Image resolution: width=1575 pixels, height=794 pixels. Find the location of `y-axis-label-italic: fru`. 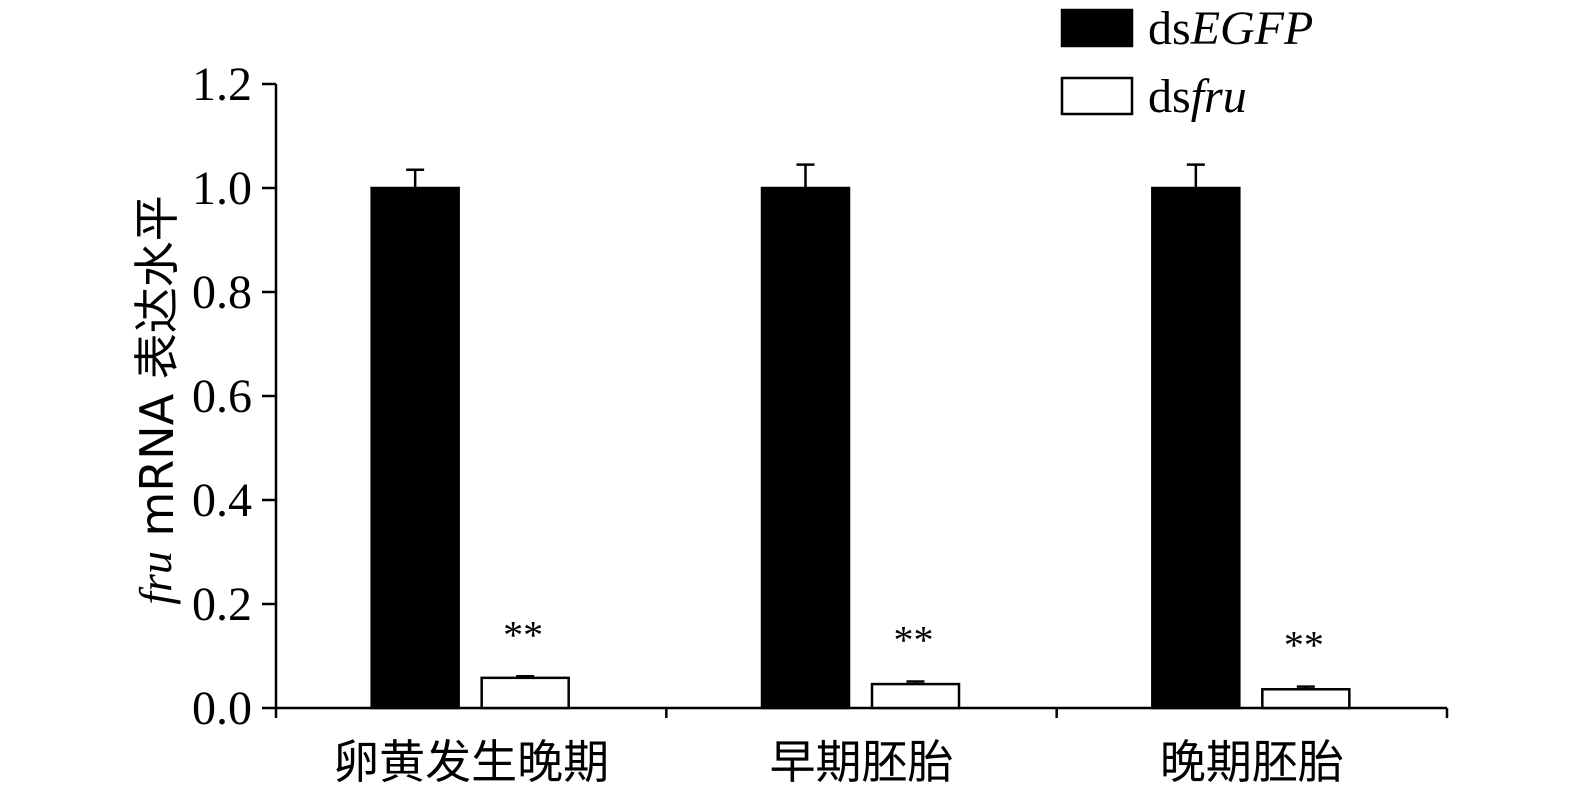

y-axis-label-italic: fru is located at coordinates (155, 578).